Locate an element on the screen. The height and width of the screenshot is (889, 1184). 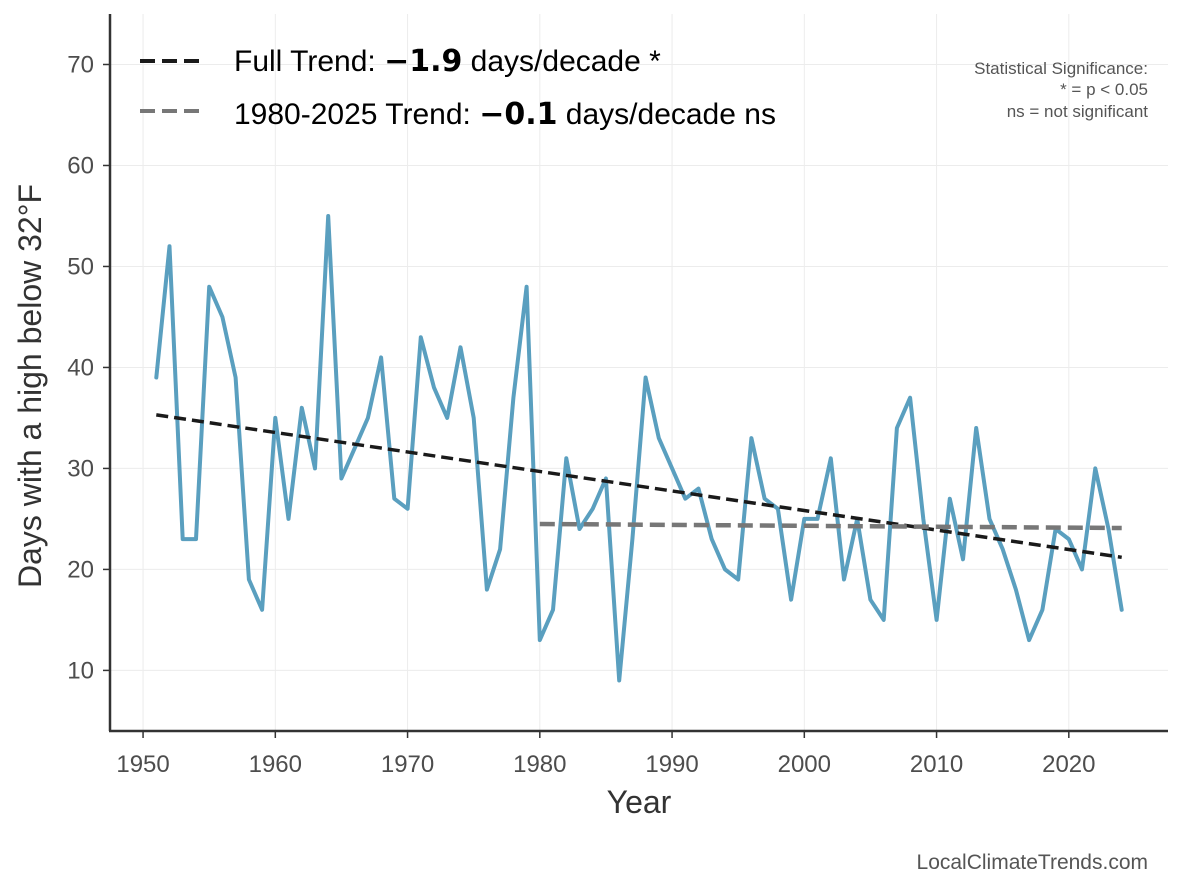
x-axis-ticks: 1950 1960 1970 1980 1990 2000 2010 2020 is located at coordinates (606, 754).